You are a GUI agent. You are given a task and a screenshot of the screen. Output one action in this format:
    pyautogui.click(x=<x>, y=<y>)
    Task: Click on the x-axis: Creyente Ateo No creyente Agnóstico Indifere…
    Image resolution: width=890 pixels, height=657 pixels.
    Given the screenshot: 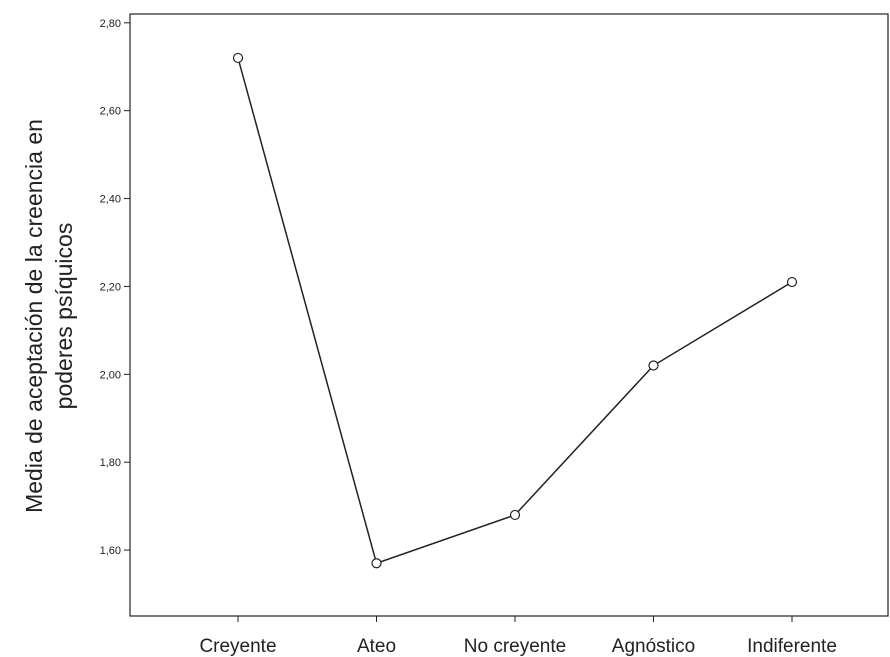 What is the action you would take?
    pyautogui.click(x=518, y=636)
    